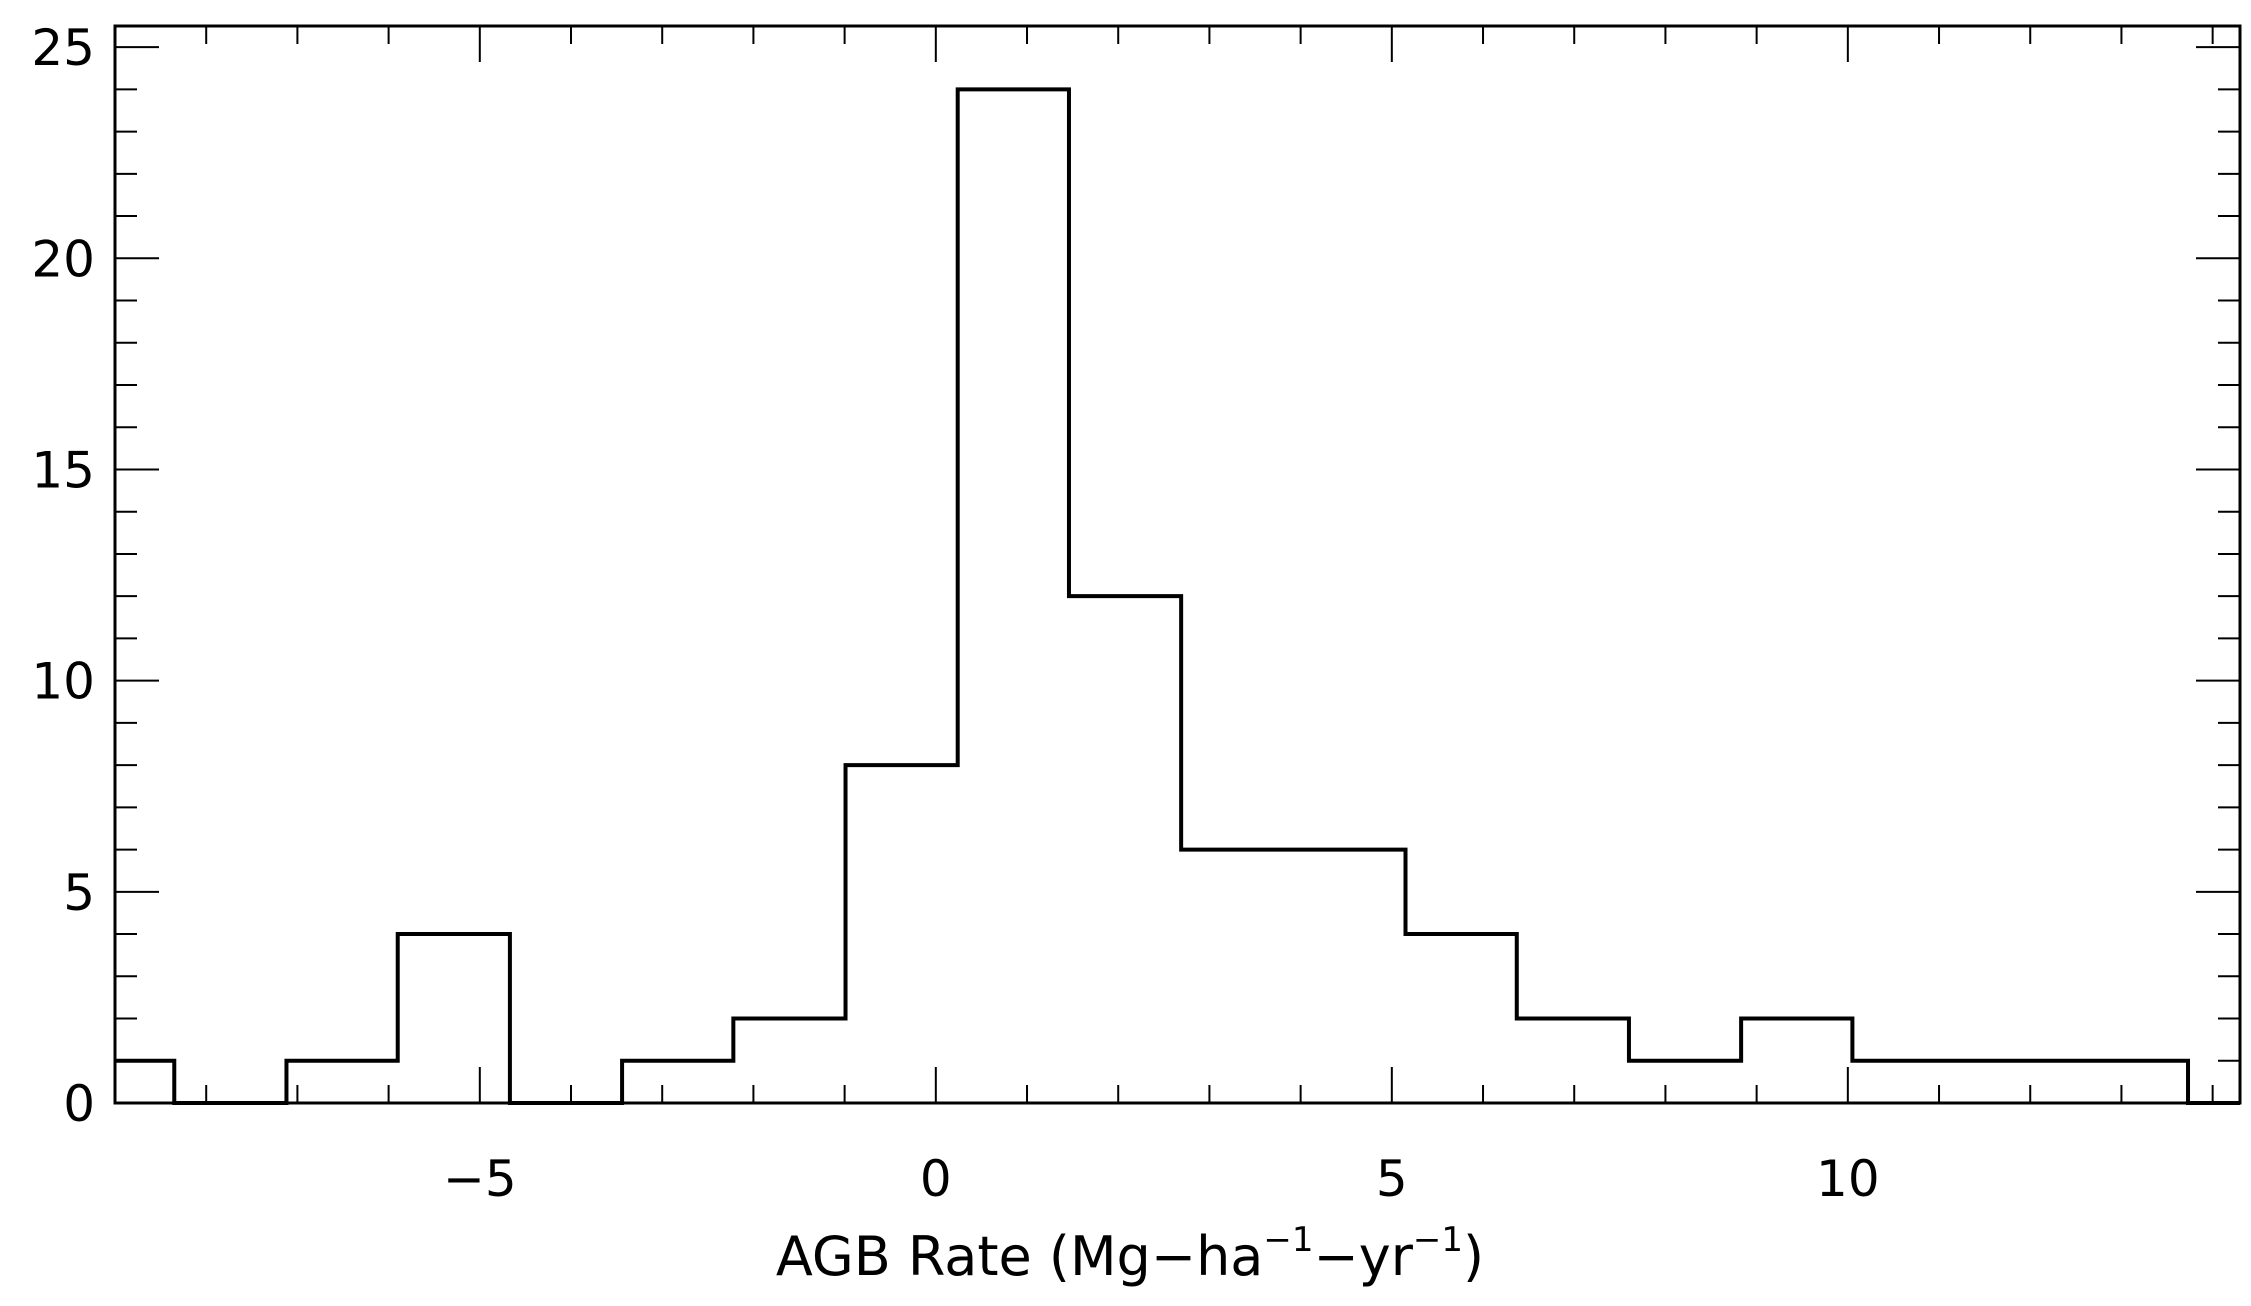 This screenshot has height=1306, width=2251. I want to click on y-tick-label: 5, so click(79, 893).